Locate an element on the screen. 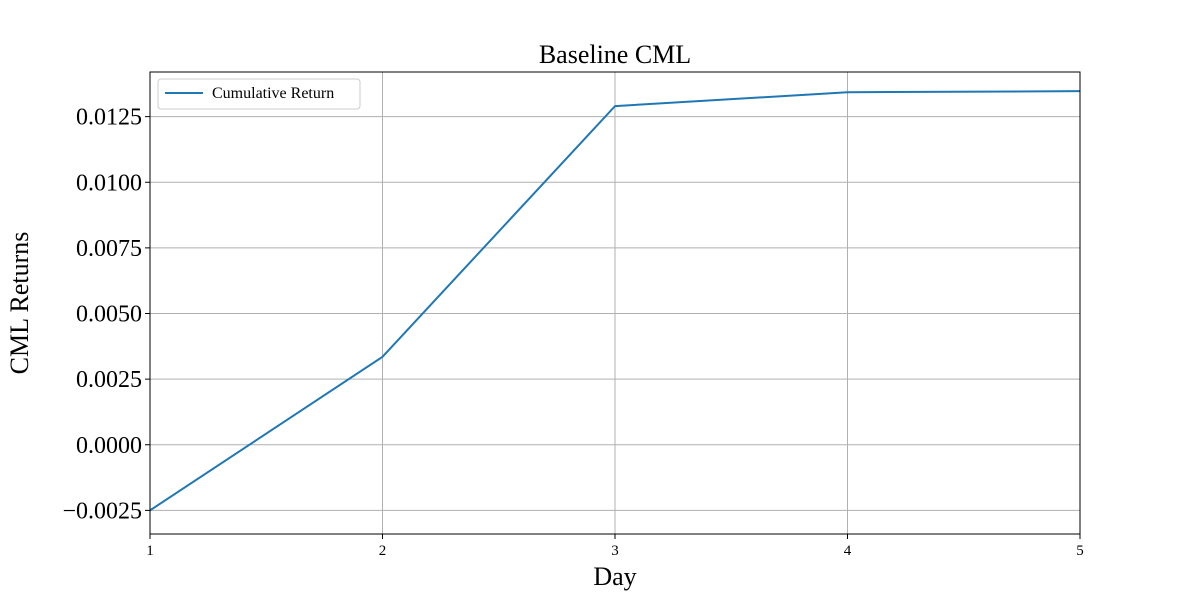 This screenshot has width=1200, height=600. y-tick-label: 0.0075 is located at coordinates (109, 249).